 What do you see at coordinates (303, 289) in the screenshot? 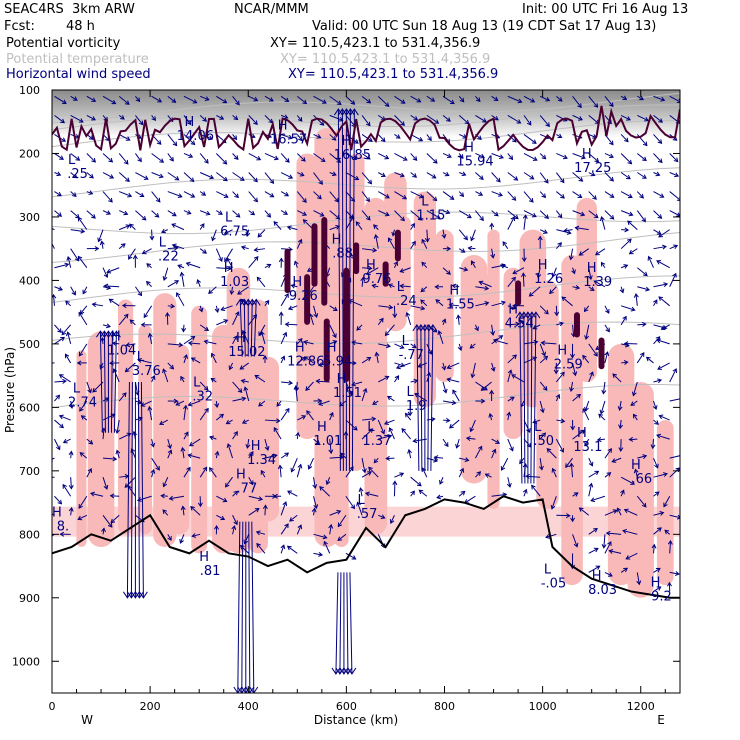
I see `max-label: H9.26` at bounding box center [303, 289].